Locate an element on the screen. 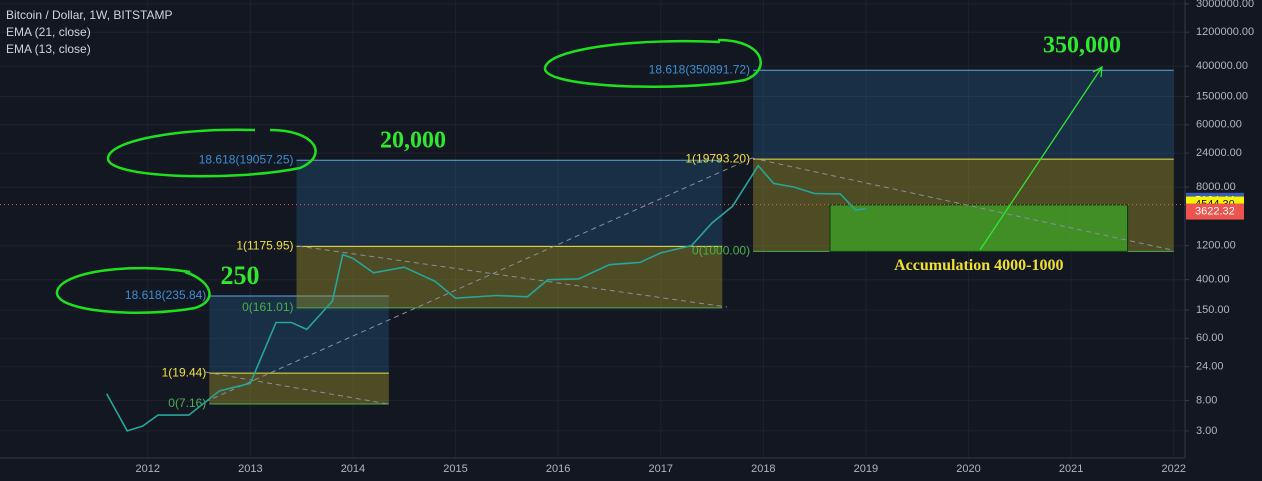 Image resolution: width=1262 pixels, height=481 pixels. x-tick-label: 2019 is located at coordinates (866, 469).